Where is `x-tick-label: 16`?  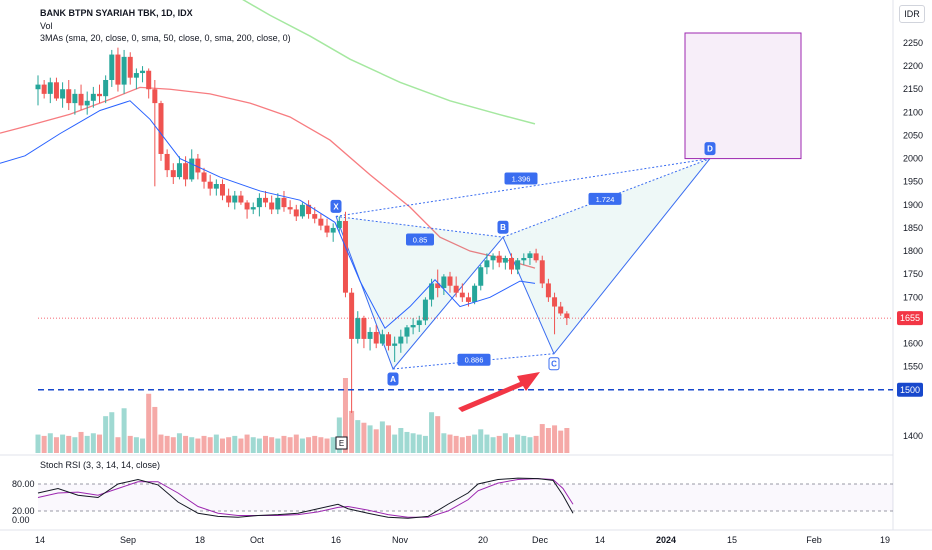
x-tick-label: 16 is located at coordinates (336, 540).